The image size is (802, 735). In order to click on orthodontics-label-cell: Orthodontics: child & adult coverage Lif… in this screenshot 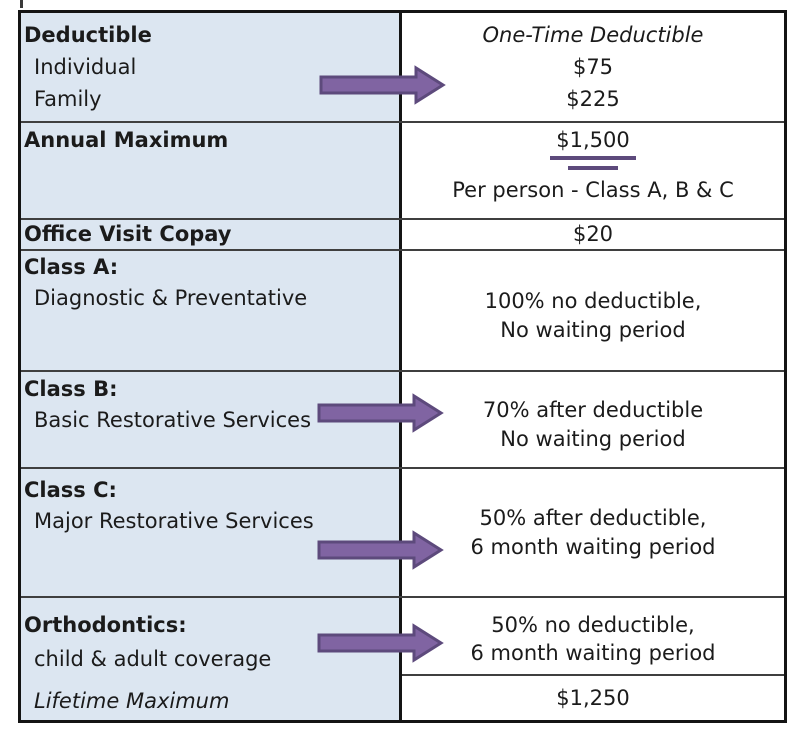, I will do `click(211, 659)`.